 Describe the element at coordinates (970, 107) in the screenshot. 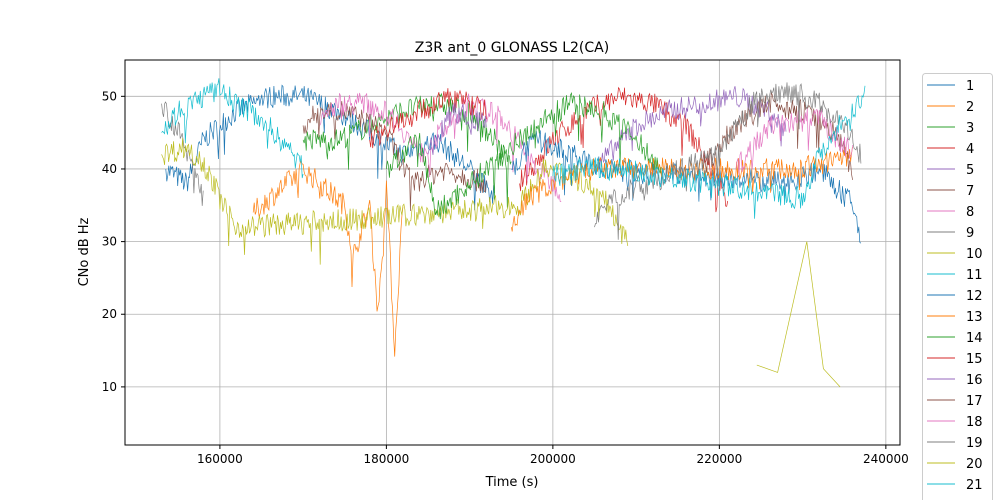

I see `legend-label: 2` at that location.